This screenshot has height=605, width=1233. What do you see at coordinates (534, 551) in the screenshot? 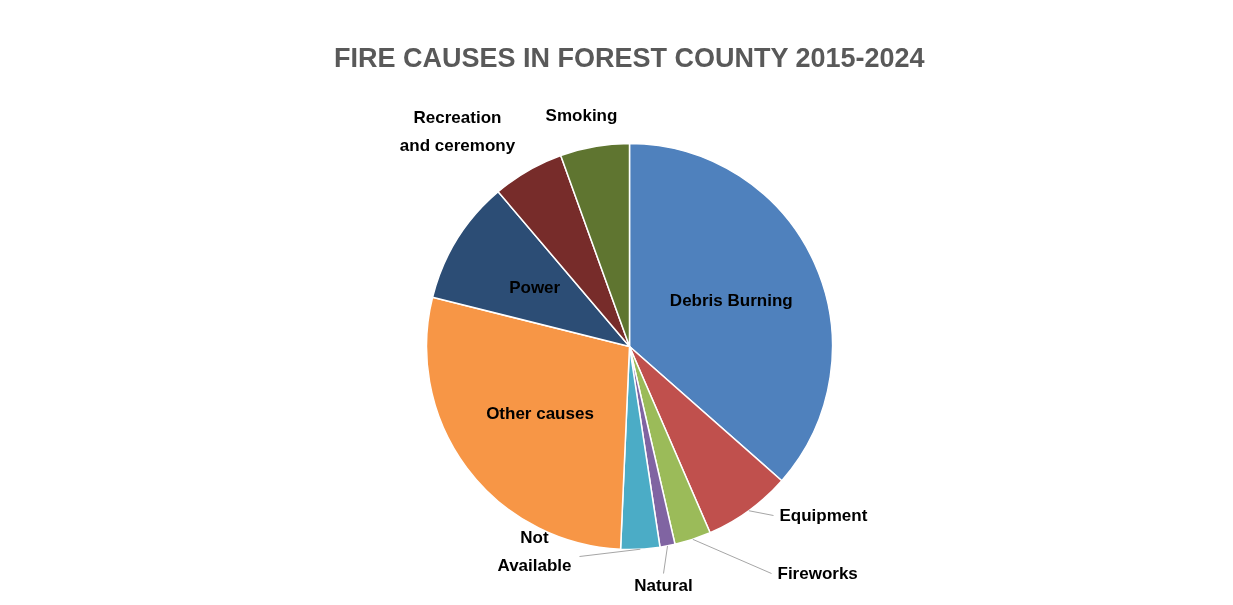
I see `slice-label: Not Available` at bounding box center [534, 551].